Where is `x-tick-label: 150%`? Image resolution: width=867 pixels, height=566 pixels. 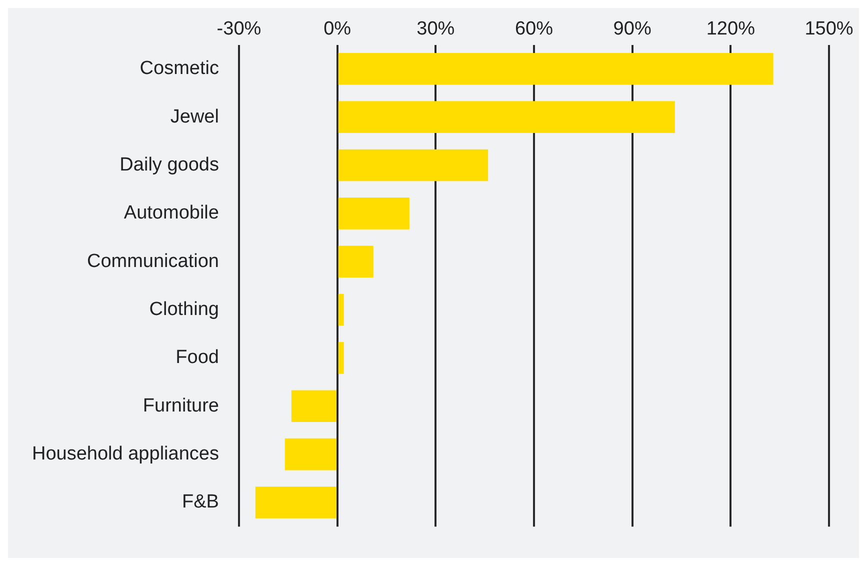
x-tick-label: 150% is located at coordinates (829, 29).